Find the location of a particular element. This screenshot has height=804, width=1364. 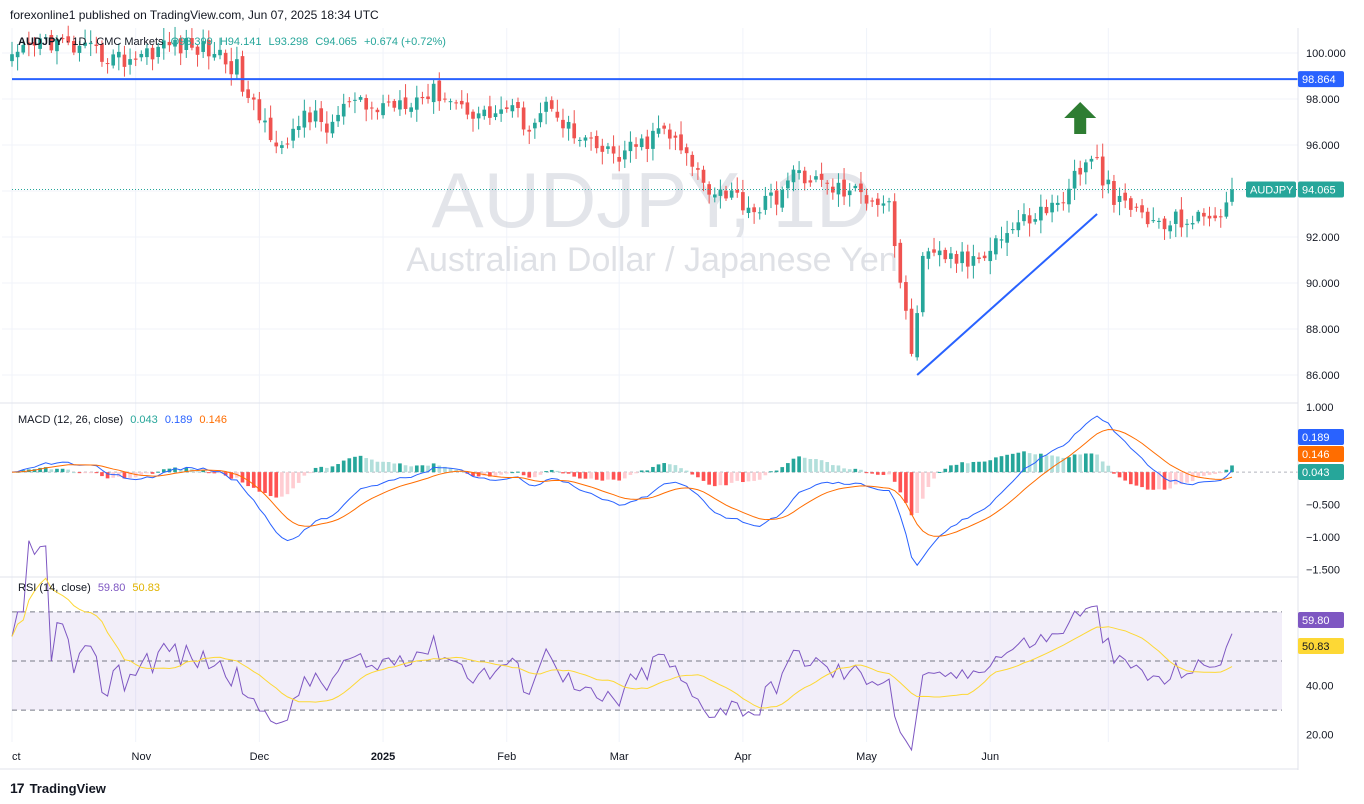

macd-legend: MACD (12, 26, close) 0.043 0.189 0.146 is located at coordinates (122, 420).